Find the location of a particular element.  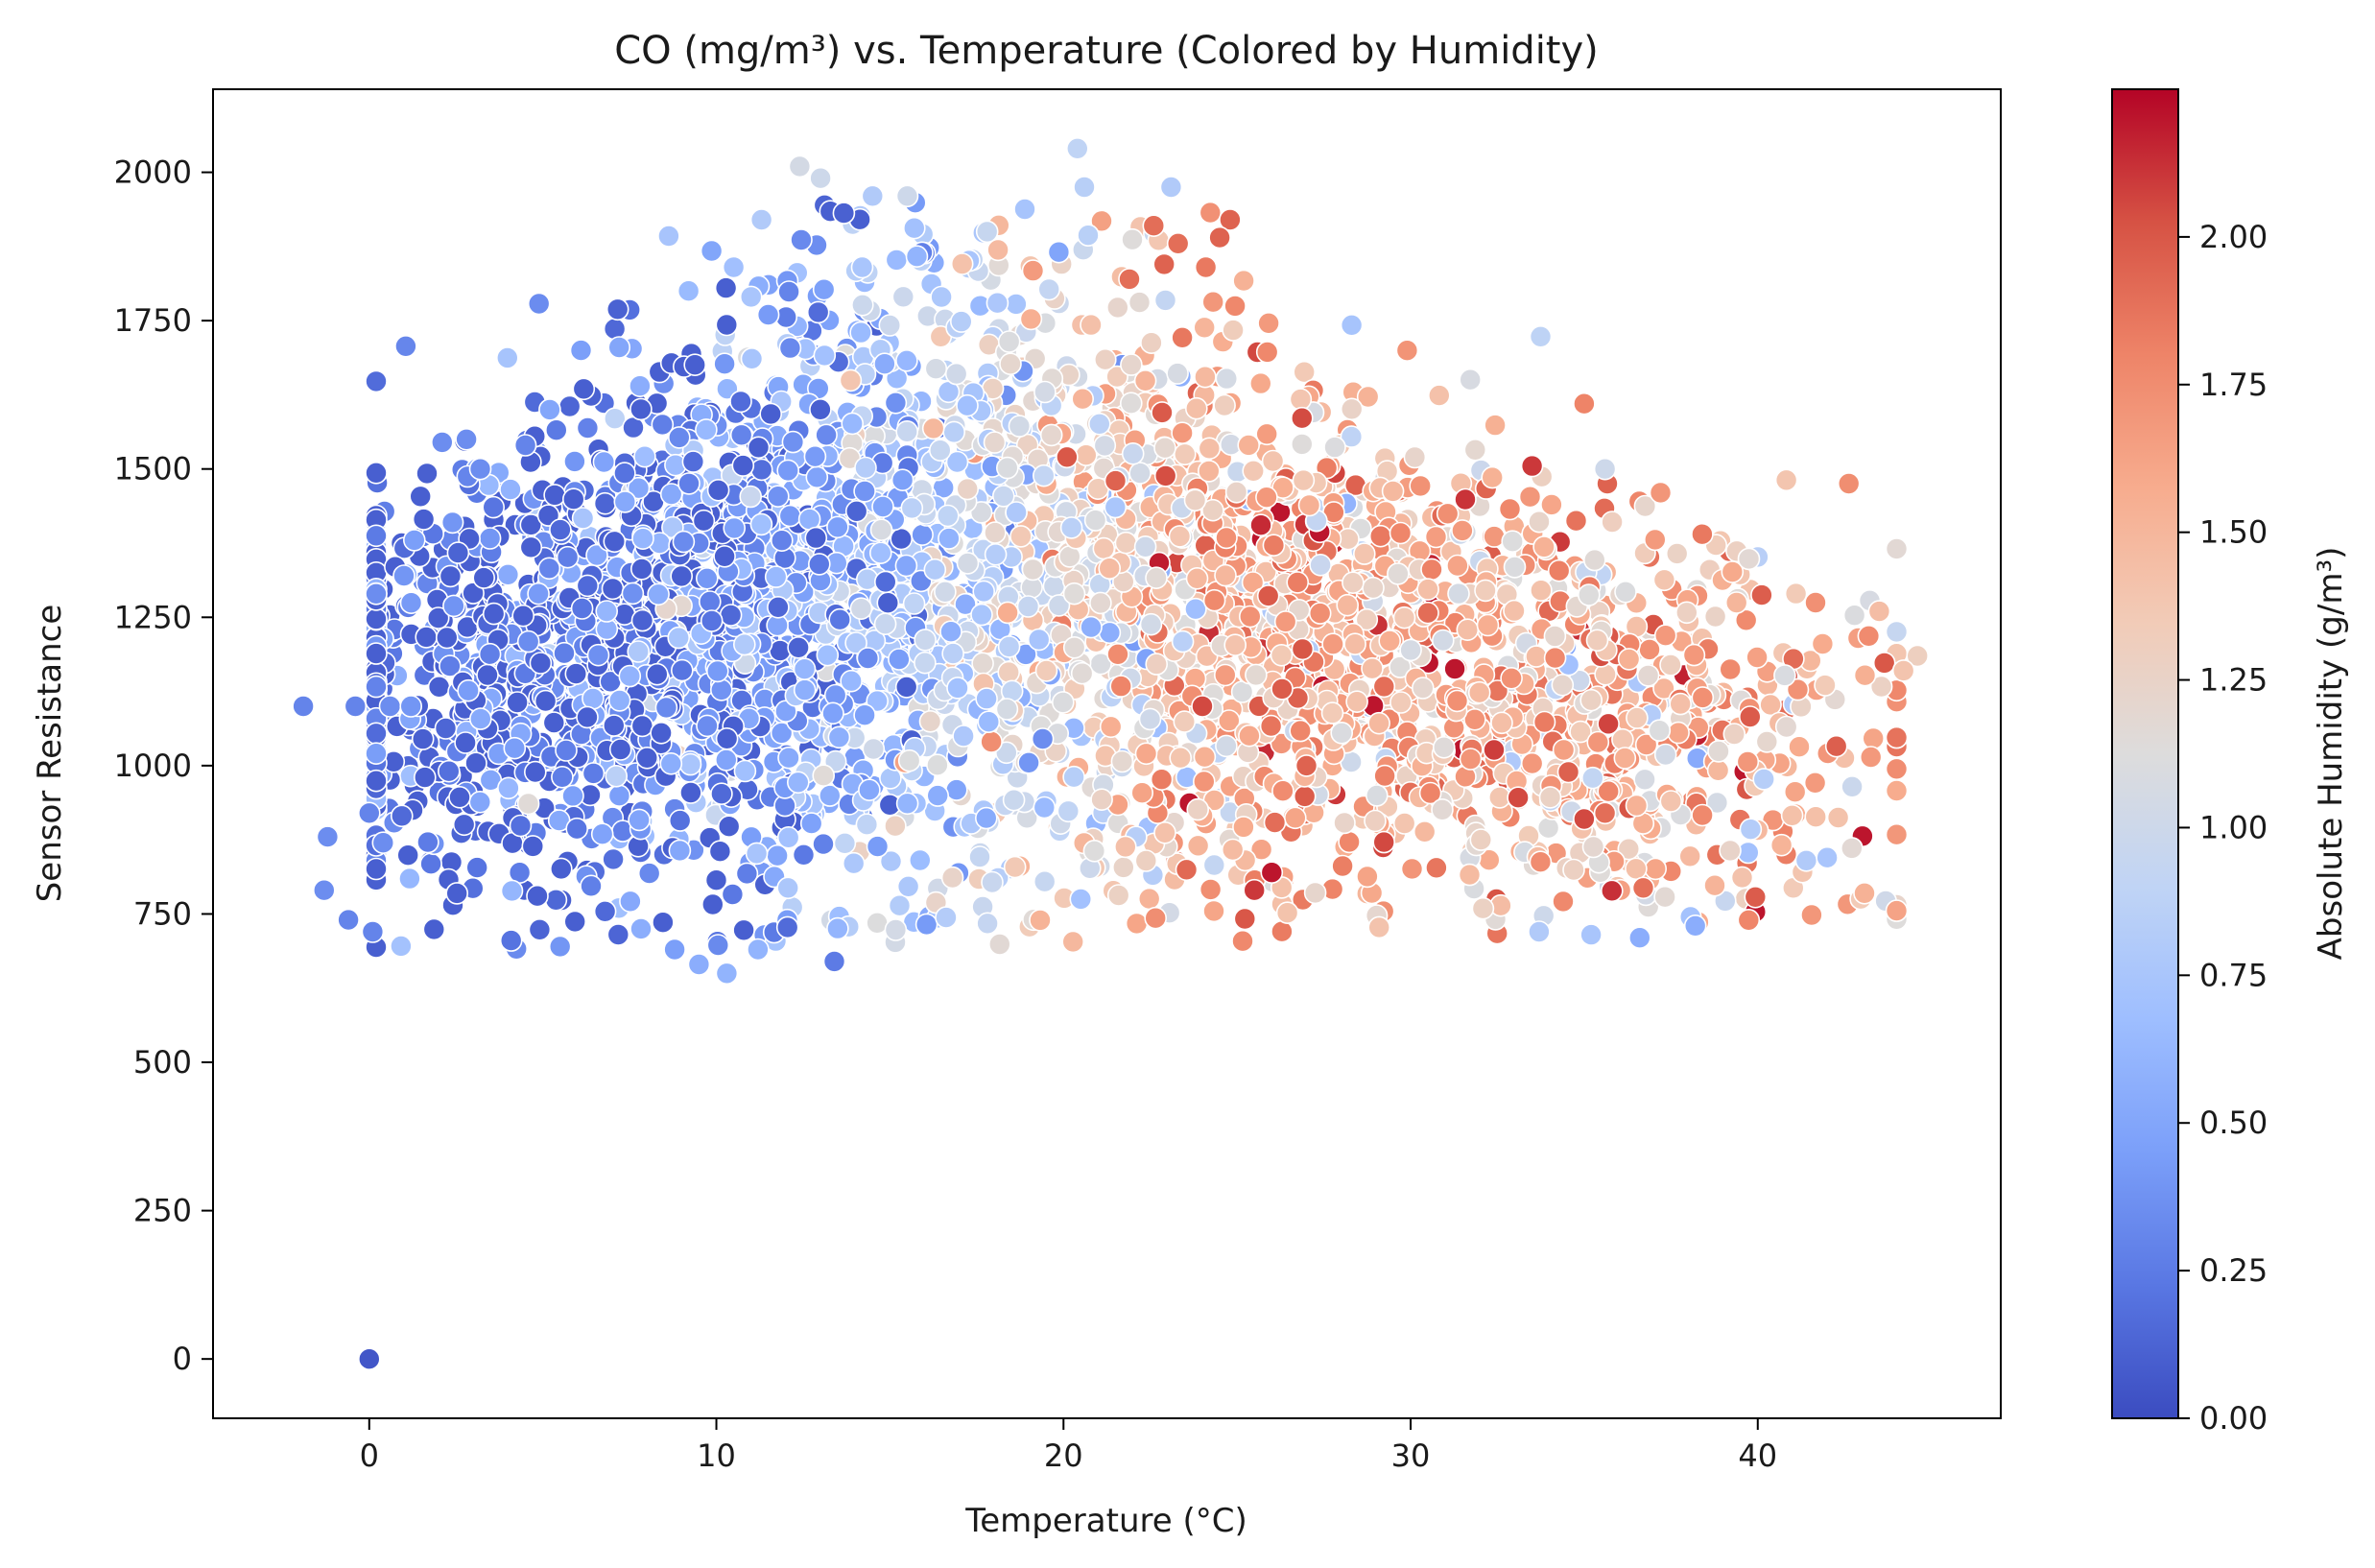

y-tick-label: 0 is located at coordinates (182, 1359).